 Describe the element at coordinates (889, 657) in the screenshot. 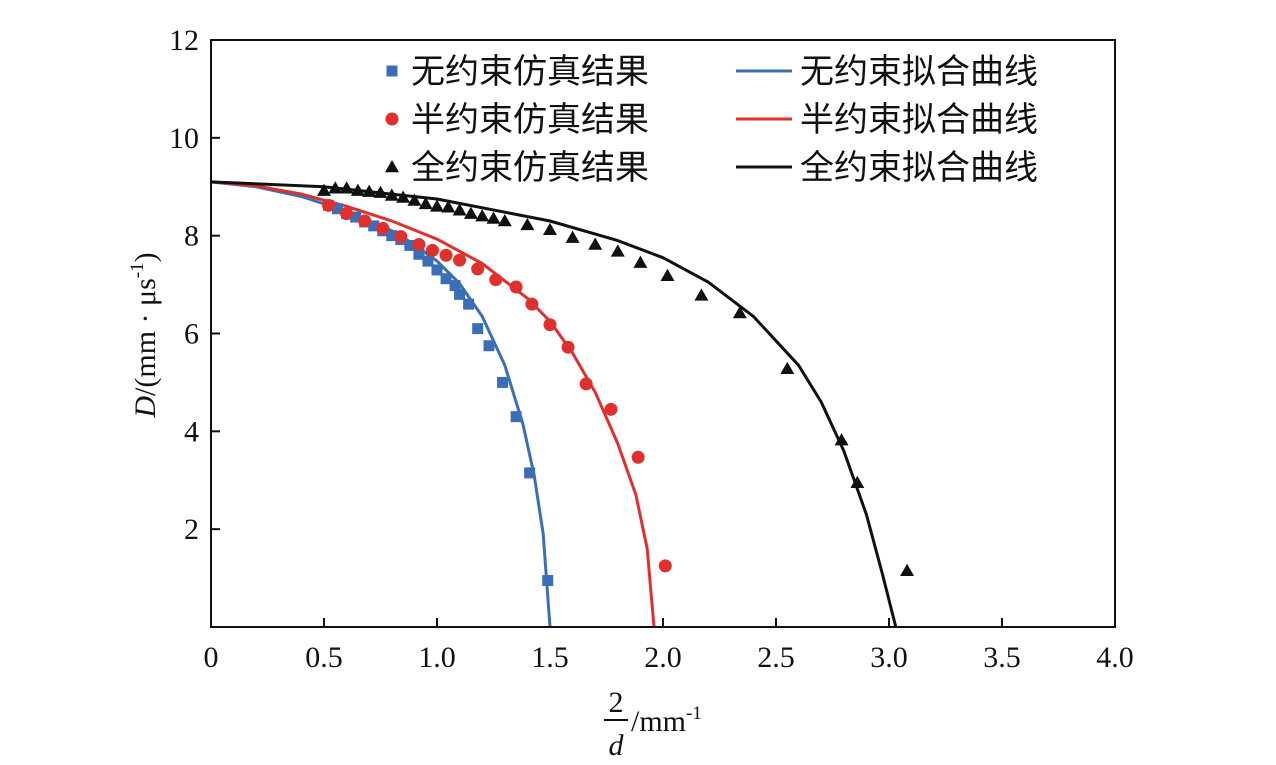

I see `x-tick-label: 3.0` at that location.